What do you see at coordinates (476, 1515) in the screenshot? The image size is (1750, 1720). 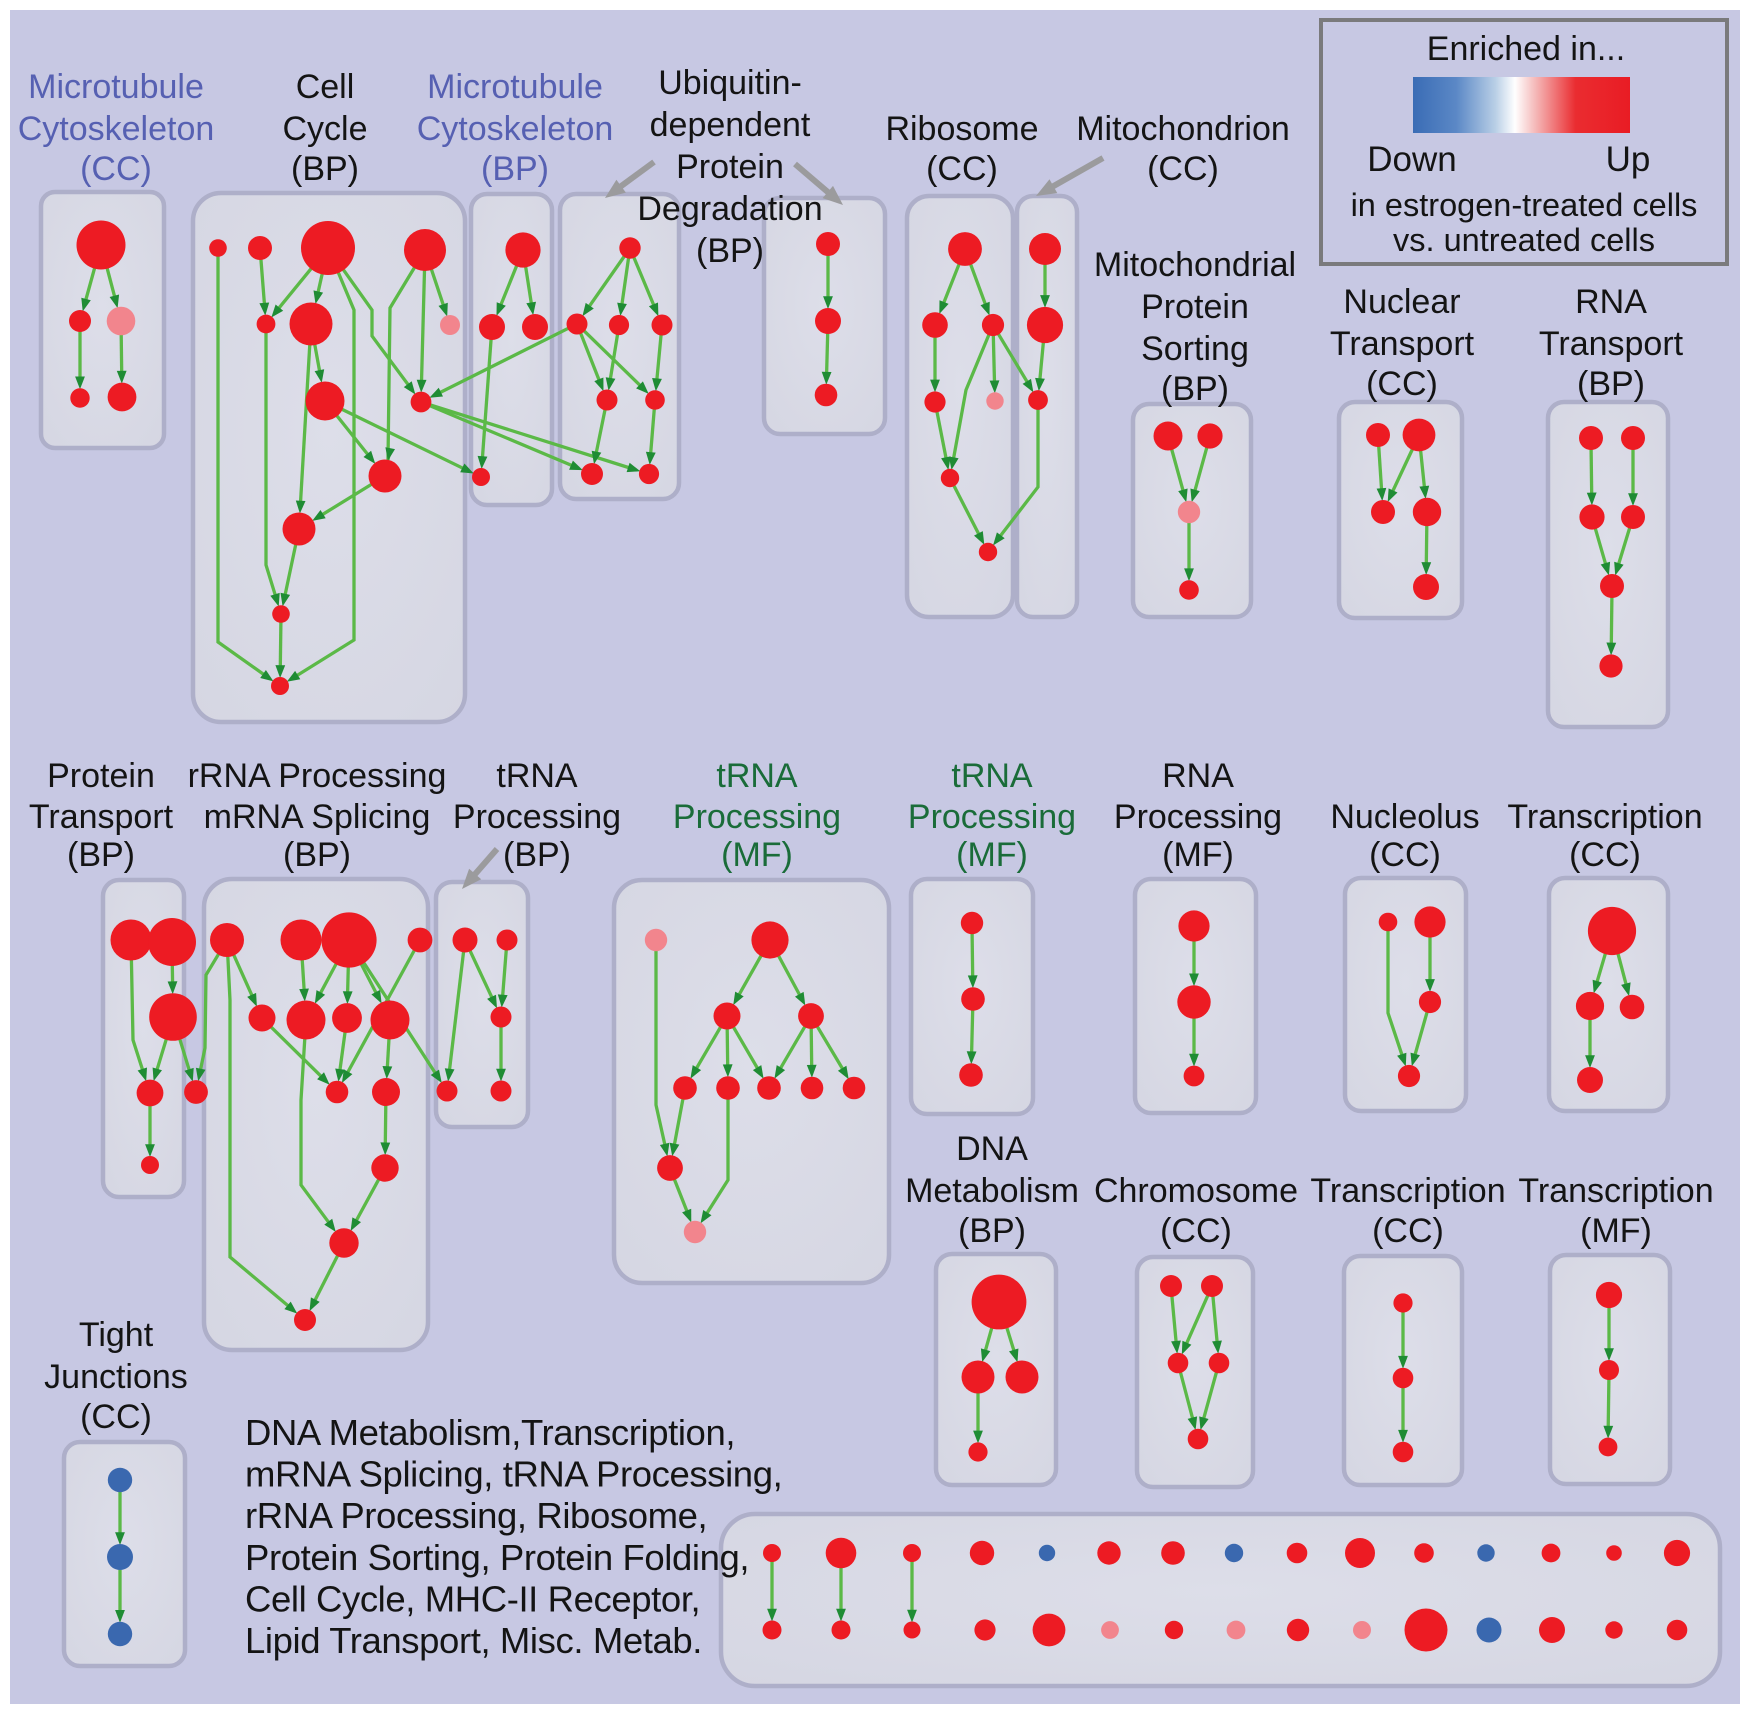 I see `svg-text: rRNA Processing, Ribosome,` at bounding box center [476, 1515].